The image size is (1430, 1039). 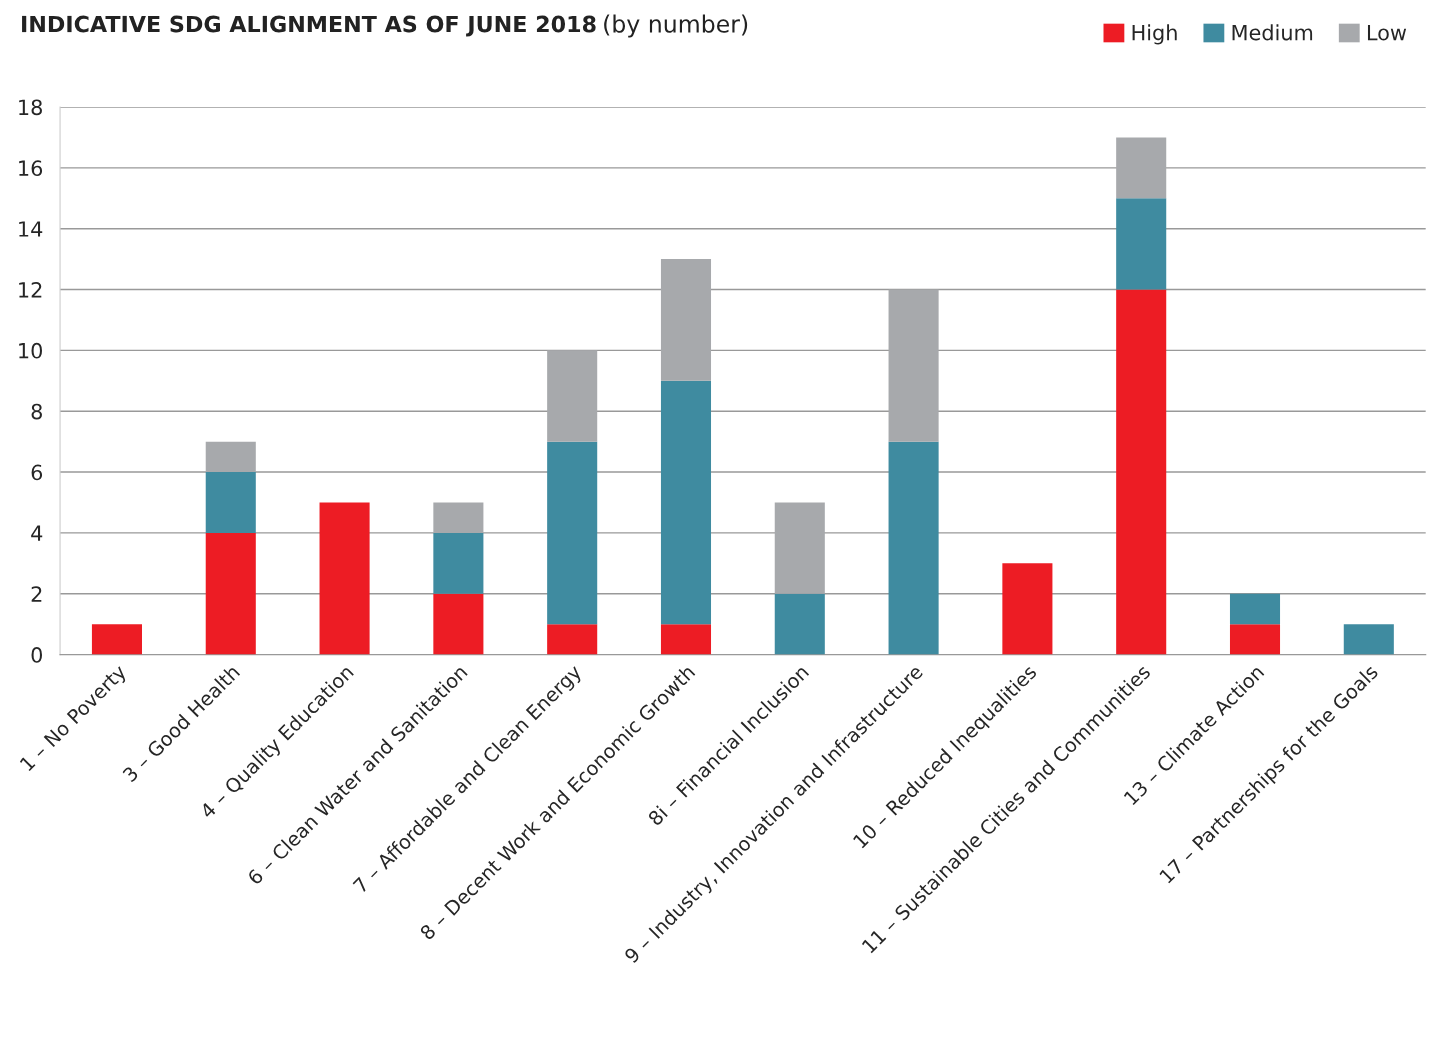 What do you see at coordinates (676, 26) in the screenshot?
I see `chart-subtitle: (by number)` at bounding box center [676, 26].